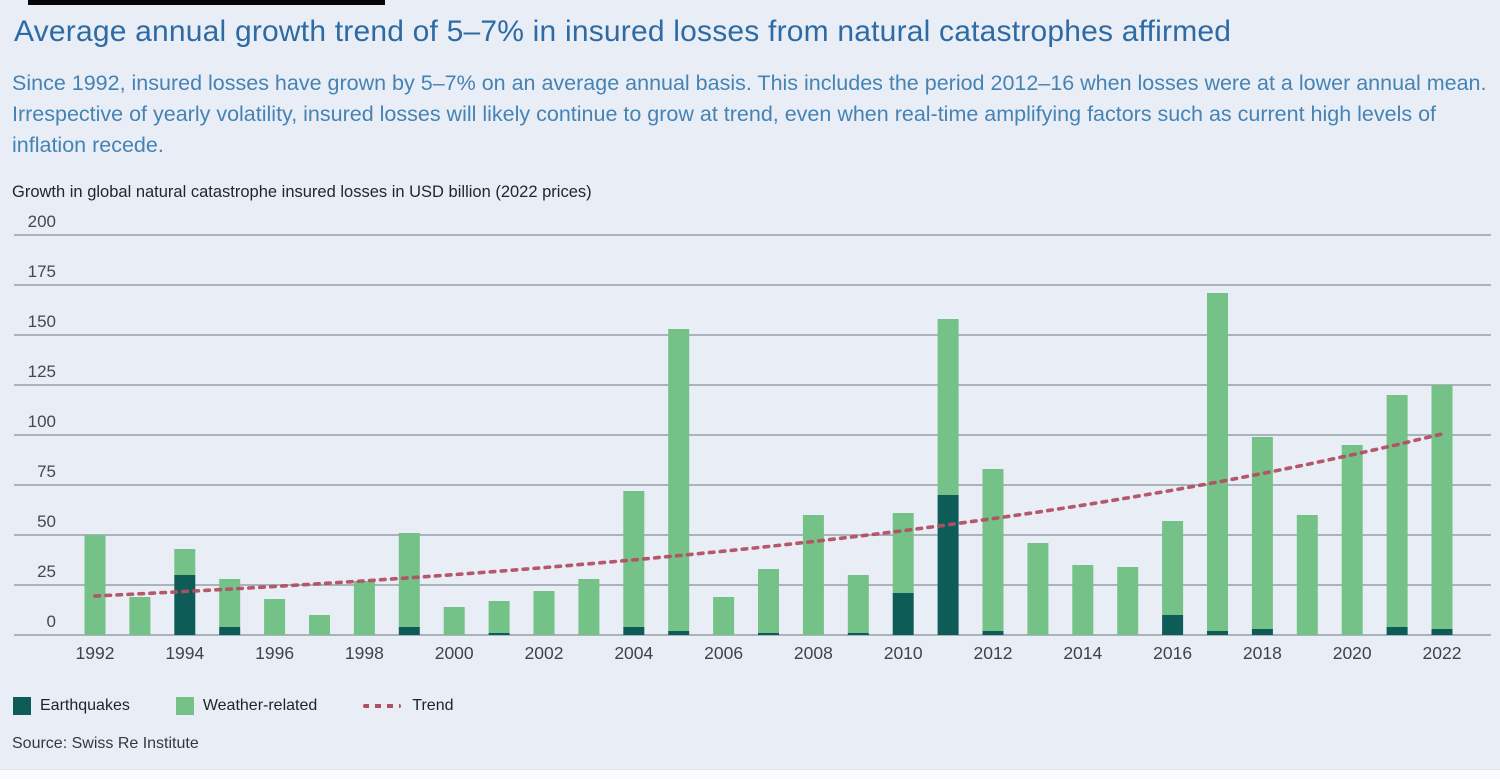 This screenshot has width=1500, height=779. What do you see at coordinates (185, 605) in the screenshot?
I see `bar-1994-earthquakes` at bounding box center [185, 605].